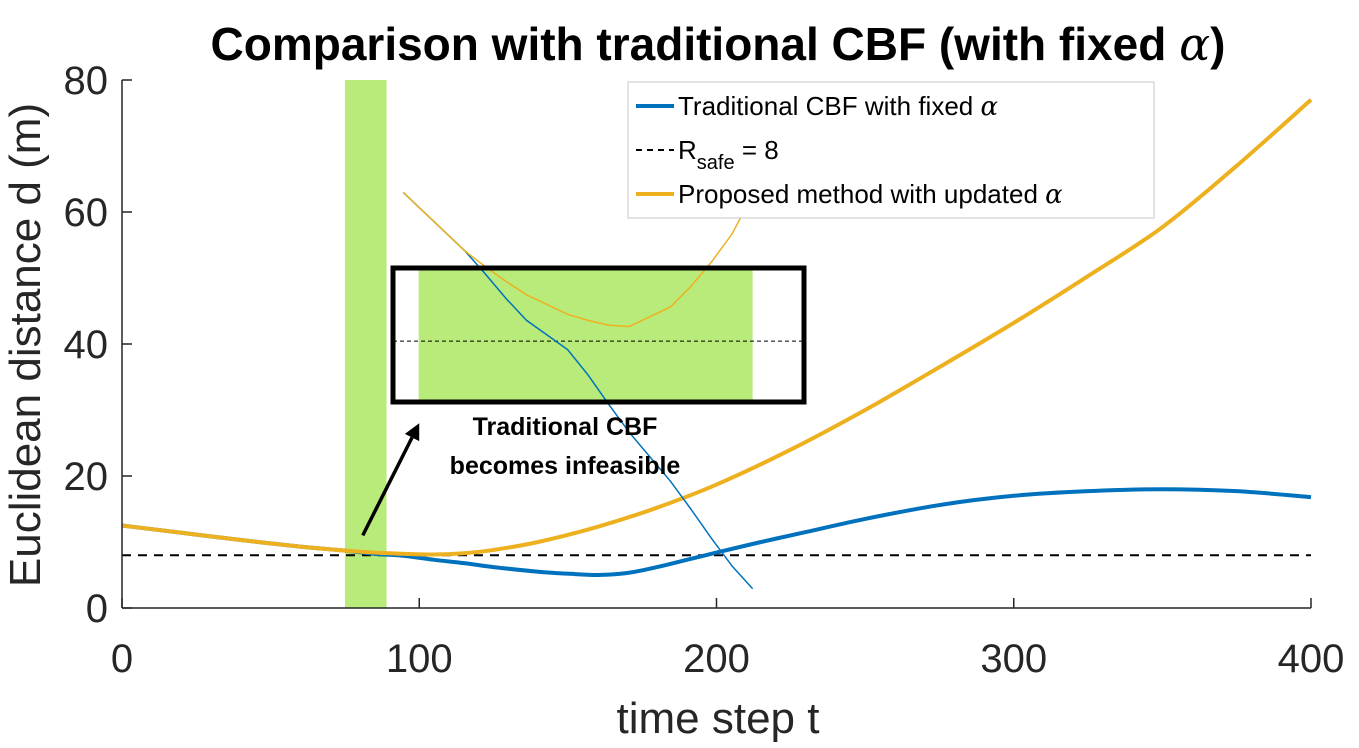 The height and width of the screenshot is (748, 1359). I want to click on legend-entry: Rsafe = 8, so click(728, 154).